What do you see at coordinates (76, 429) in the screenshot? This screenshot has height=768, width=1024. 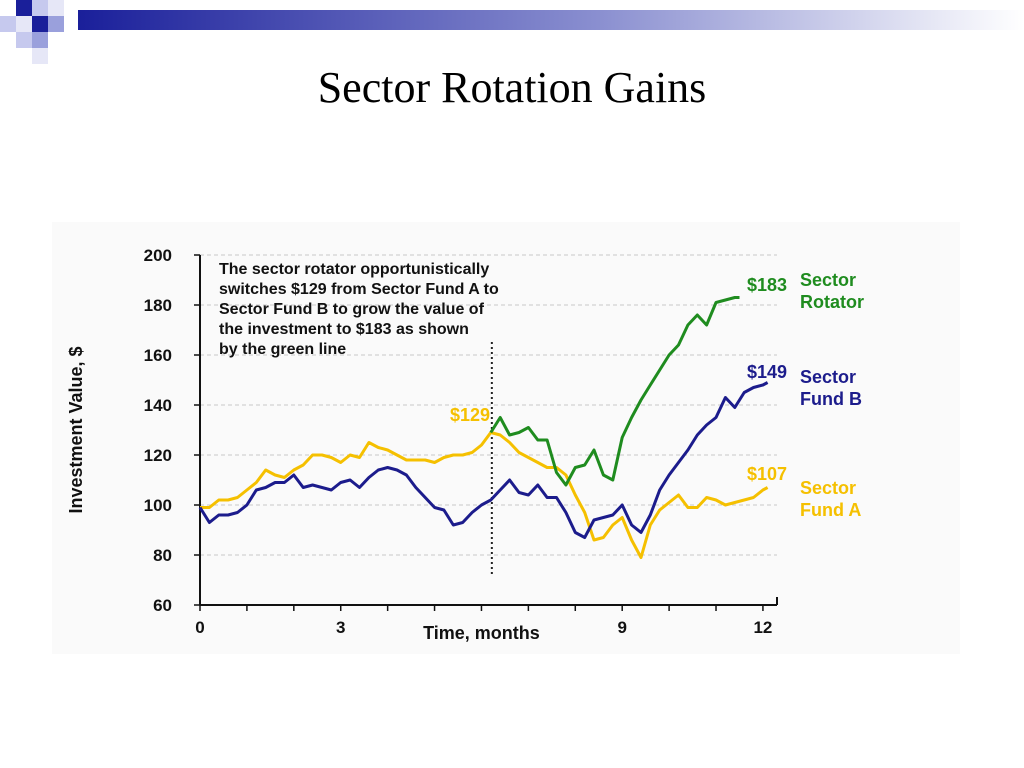 I see `y-axis-label: Investment Value, $` at bounding box center [76, 429].